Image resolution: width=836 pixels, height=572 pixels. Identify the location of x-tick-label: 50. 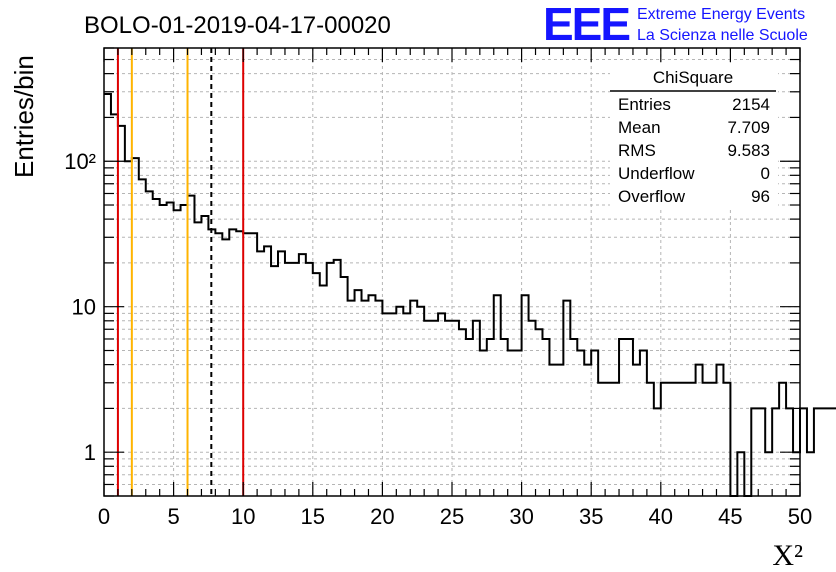
(800, 516).